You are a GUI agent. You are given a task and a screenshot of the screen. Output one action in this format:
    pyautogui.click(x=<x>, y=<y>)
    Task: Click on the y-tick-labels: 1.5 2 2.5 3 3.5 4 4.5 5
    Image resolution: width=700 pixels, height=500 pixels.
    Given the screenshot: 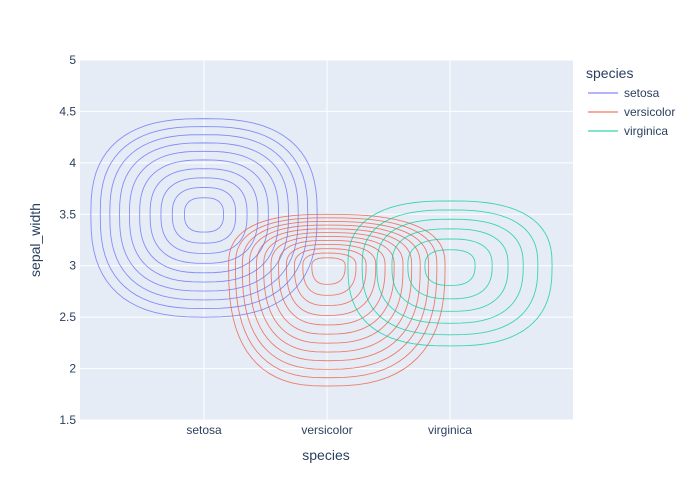 What is the action you would take?
    pyautogui.click(x=67, y=240)
    